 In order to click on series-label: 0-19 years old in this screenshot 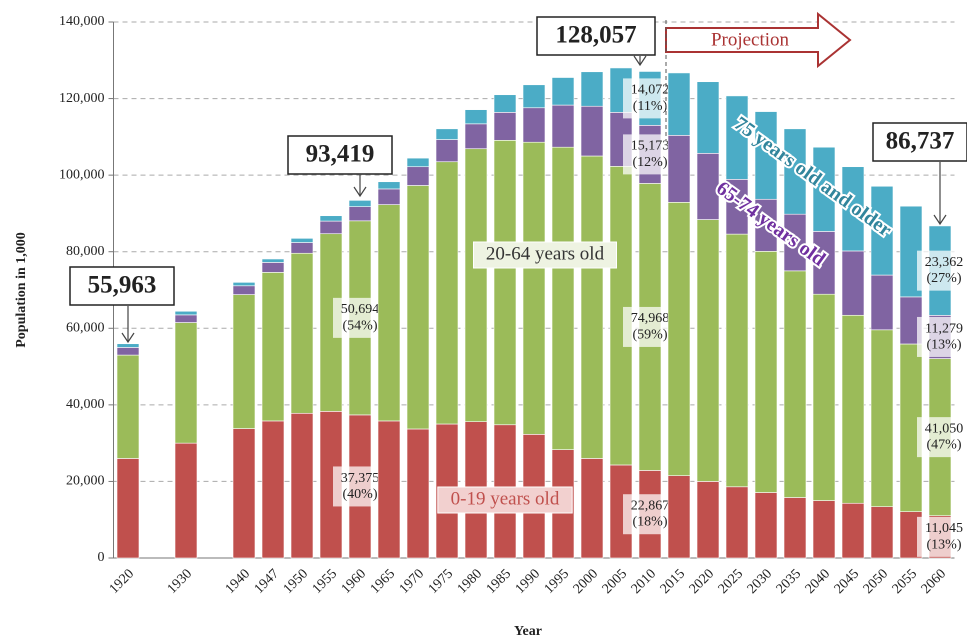, I will do `click(505, 500)`.